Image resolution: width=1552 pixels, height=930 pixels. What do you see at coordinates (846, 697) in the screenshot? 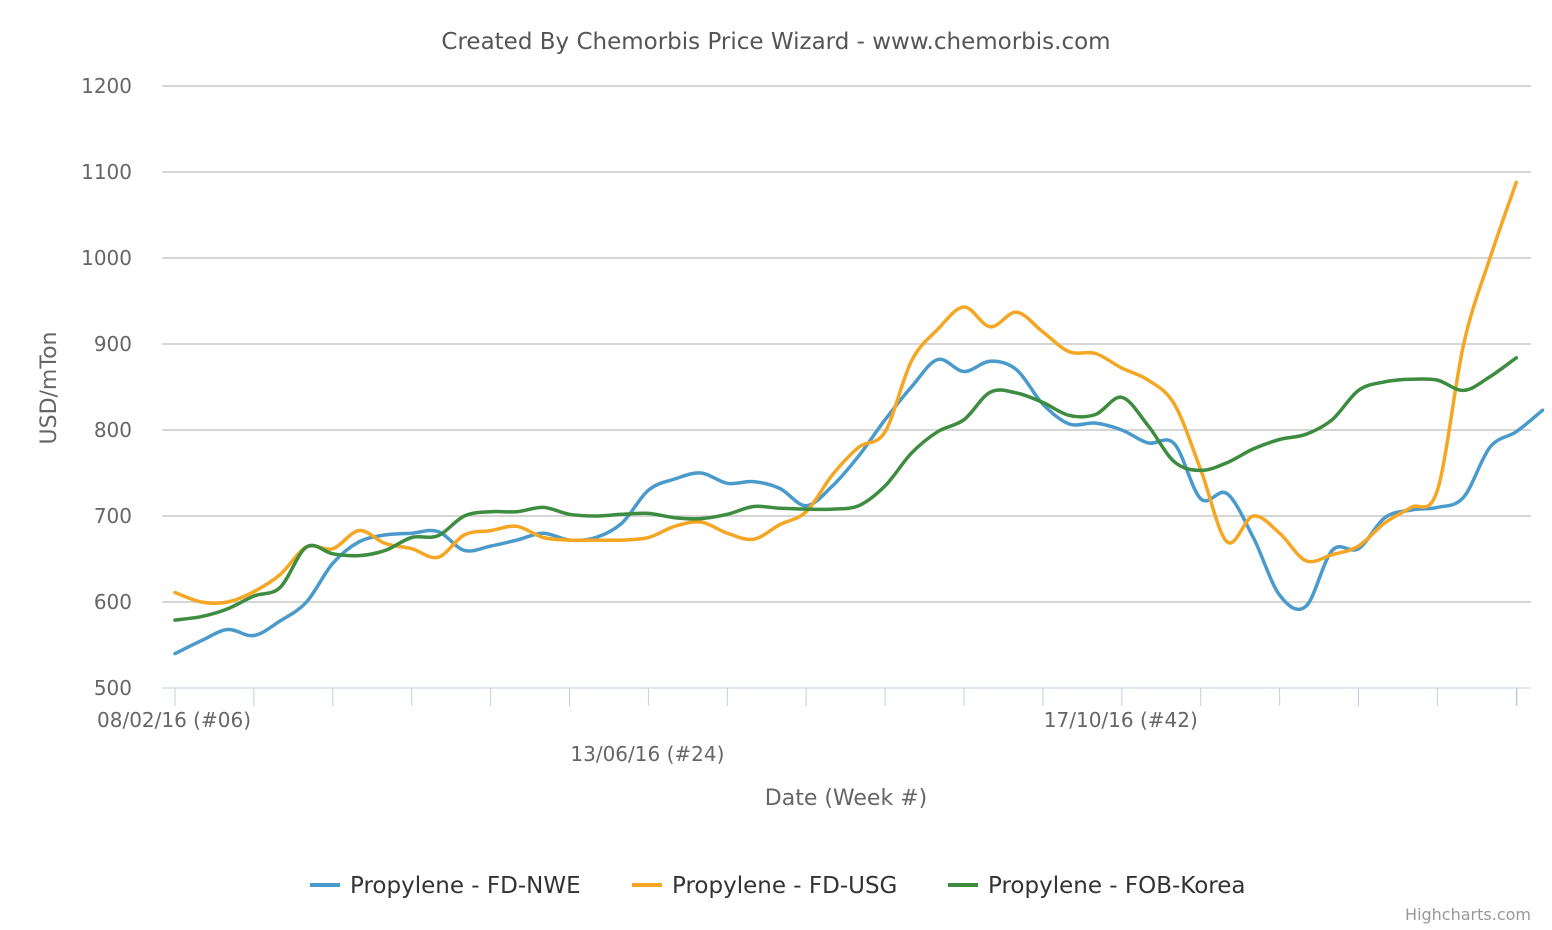
I see `x-ticks` at bounding box center [846, 697].